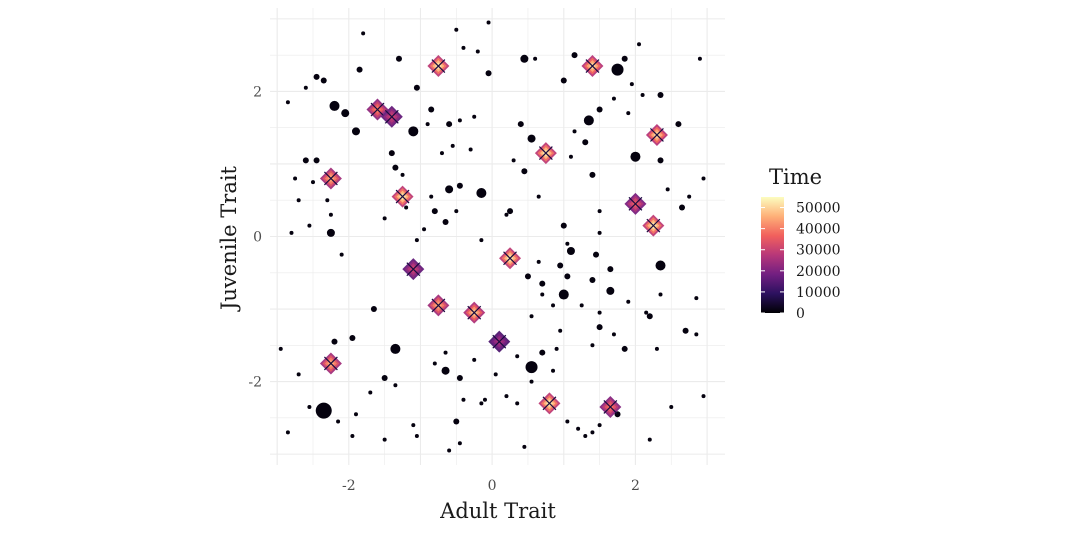 This screenshot has height=539, width=1069. I want to click on x-axis-title: Adult Trait, so click(497, 511).